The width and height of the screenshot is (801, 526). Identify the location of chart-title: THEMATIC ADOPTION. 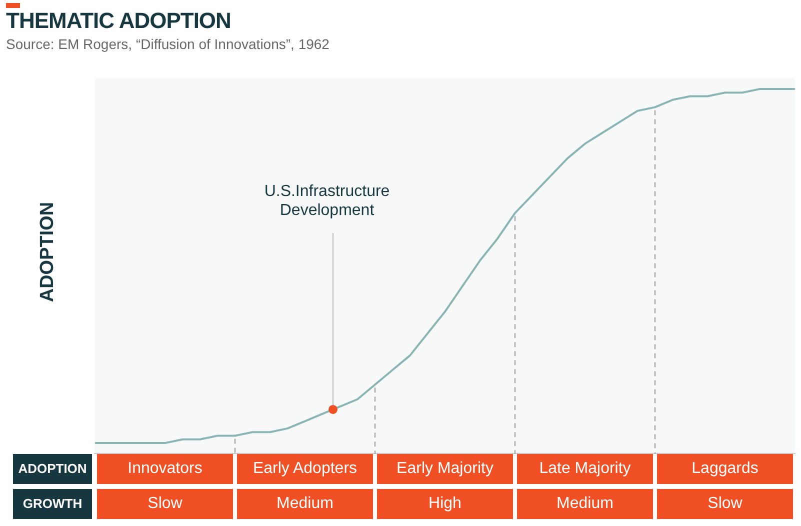
(118, 21).